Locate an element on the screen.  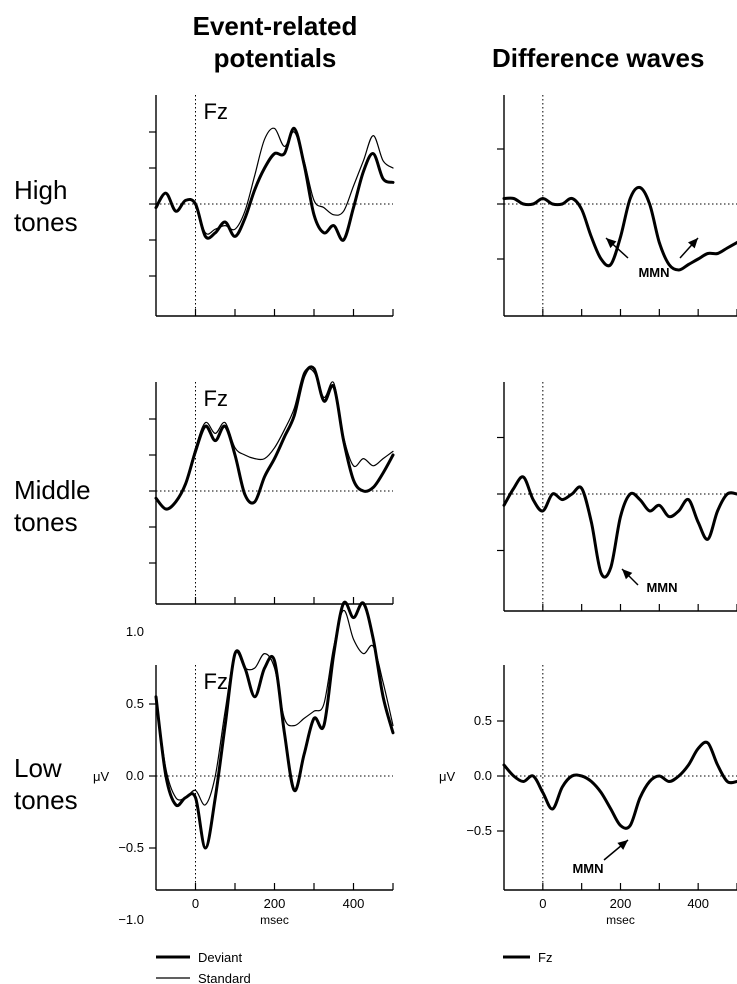
row-label-low: Low tones is located at coordinates (46, 784).